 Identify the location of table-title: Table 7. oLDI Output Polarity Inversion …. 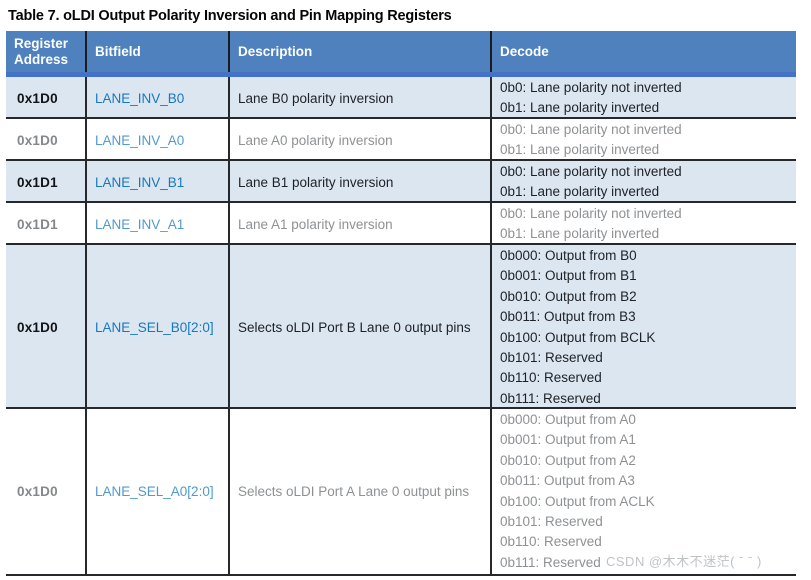
(230, 16).